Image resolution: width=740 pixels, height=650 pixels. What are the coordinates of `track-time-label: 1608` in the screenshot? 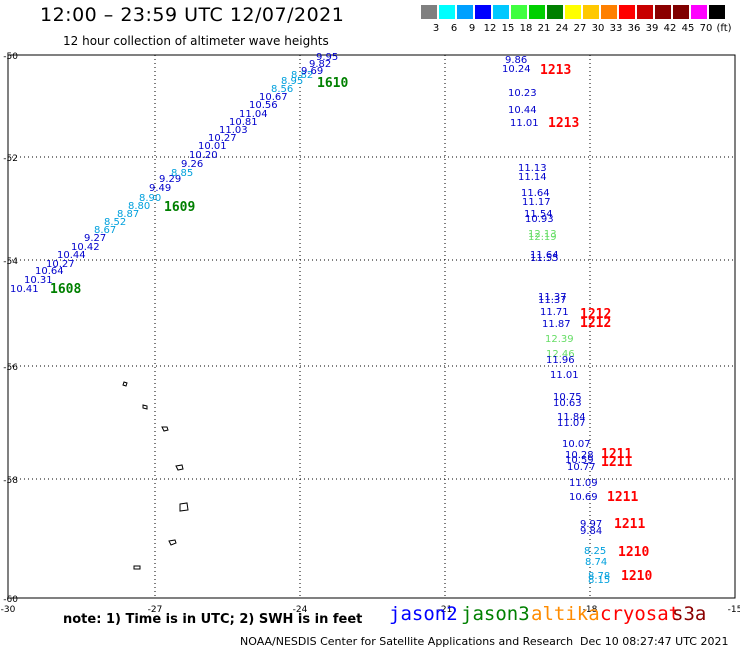 It's located at (65, 289).